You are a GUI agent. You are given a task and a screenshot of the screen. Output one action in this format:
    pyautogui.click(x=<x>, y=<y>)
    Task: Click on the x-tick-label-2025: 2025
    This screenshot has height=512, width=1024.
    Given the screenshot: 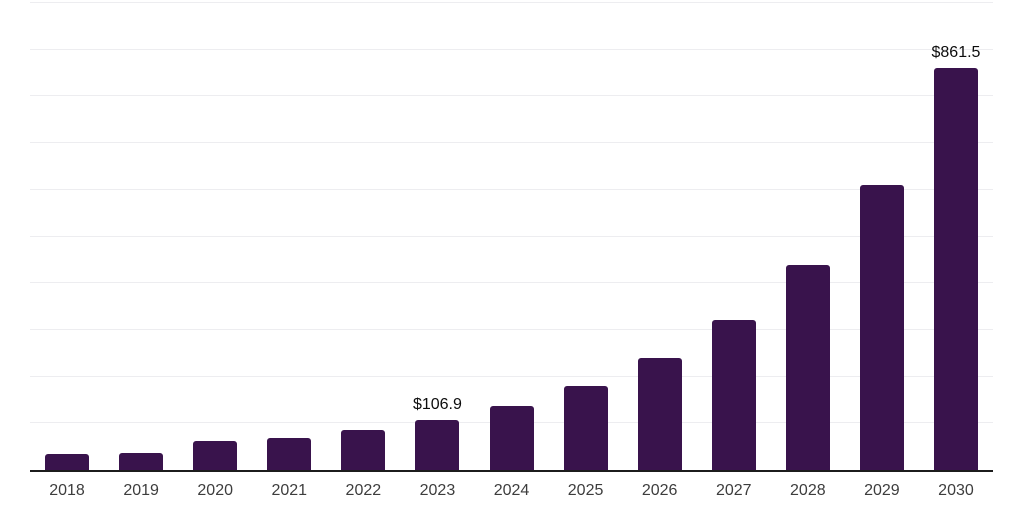 What is the action you would take?
    pyautogui.click(x=585, y=490)
    